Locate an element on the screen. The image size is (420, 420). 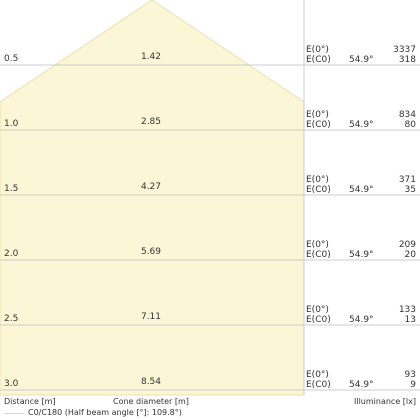
cone-diameter-label: 1.42 is located at coordinates (151, 57).